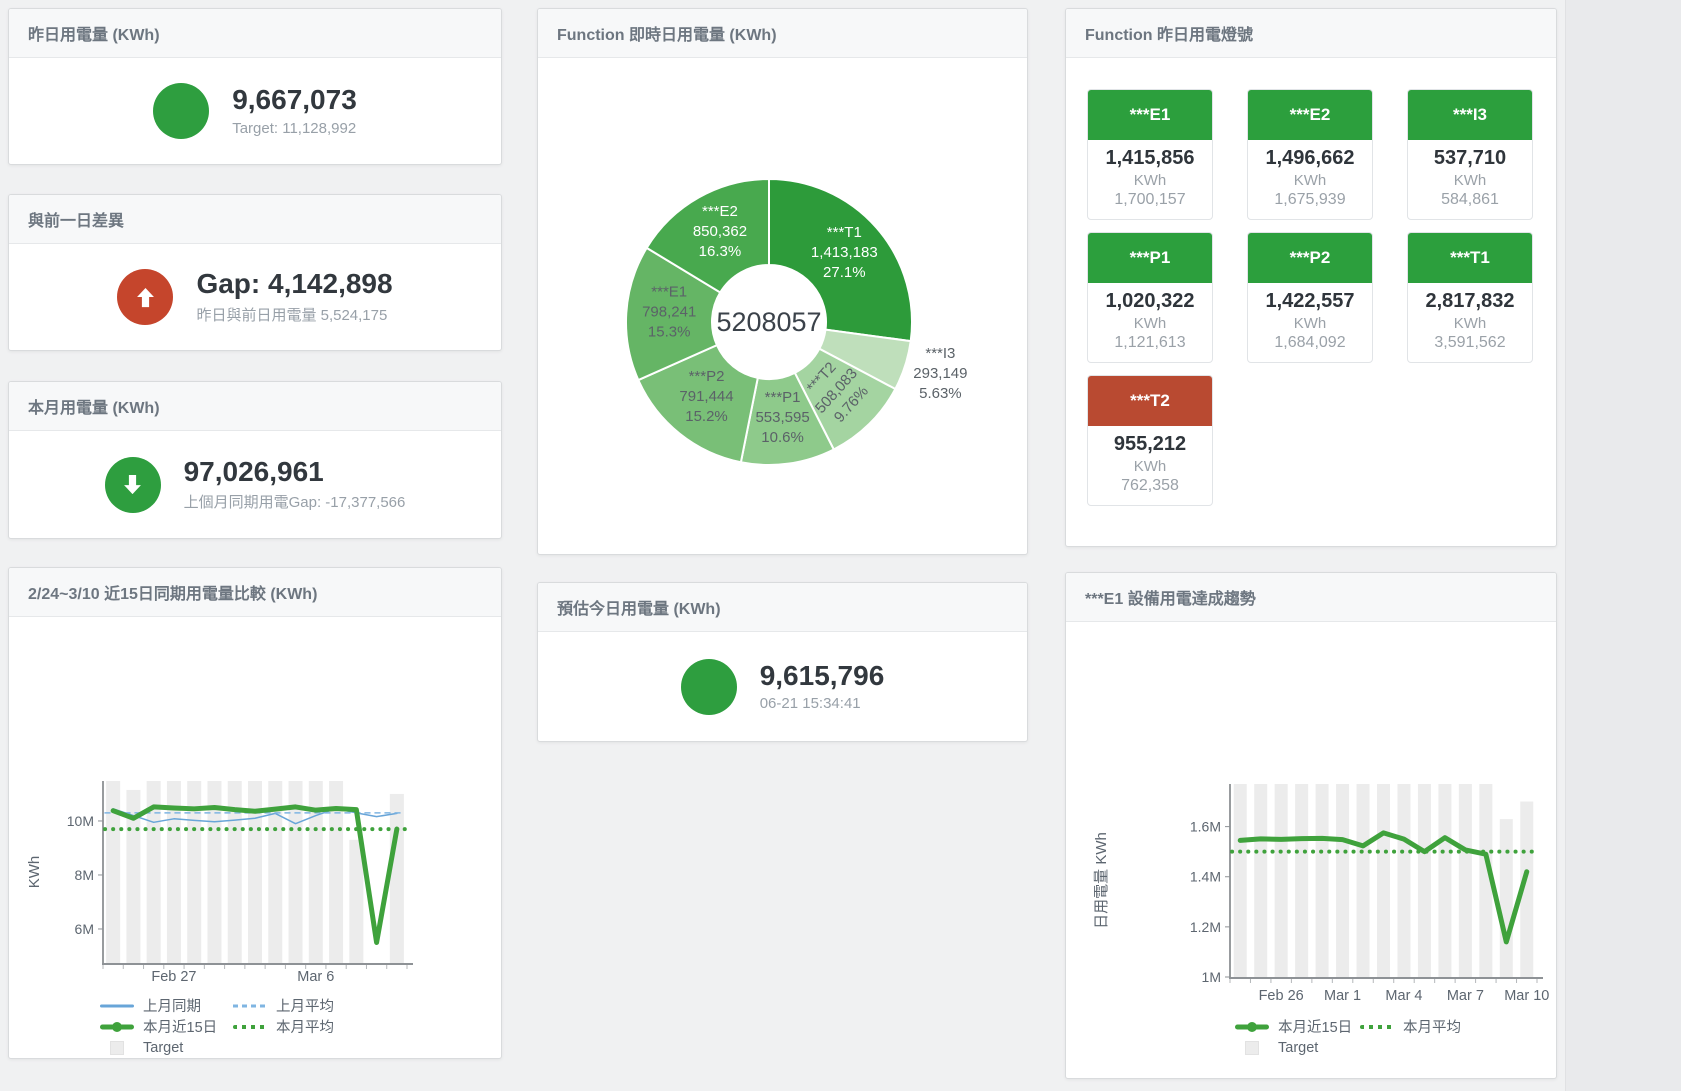 Image resolution: width=1681 pixels, height=1091 pixels. Describe the element at coordinates (1470, 301) in the screenshot. I see `light-tile-value: 2,817,832` at that location.